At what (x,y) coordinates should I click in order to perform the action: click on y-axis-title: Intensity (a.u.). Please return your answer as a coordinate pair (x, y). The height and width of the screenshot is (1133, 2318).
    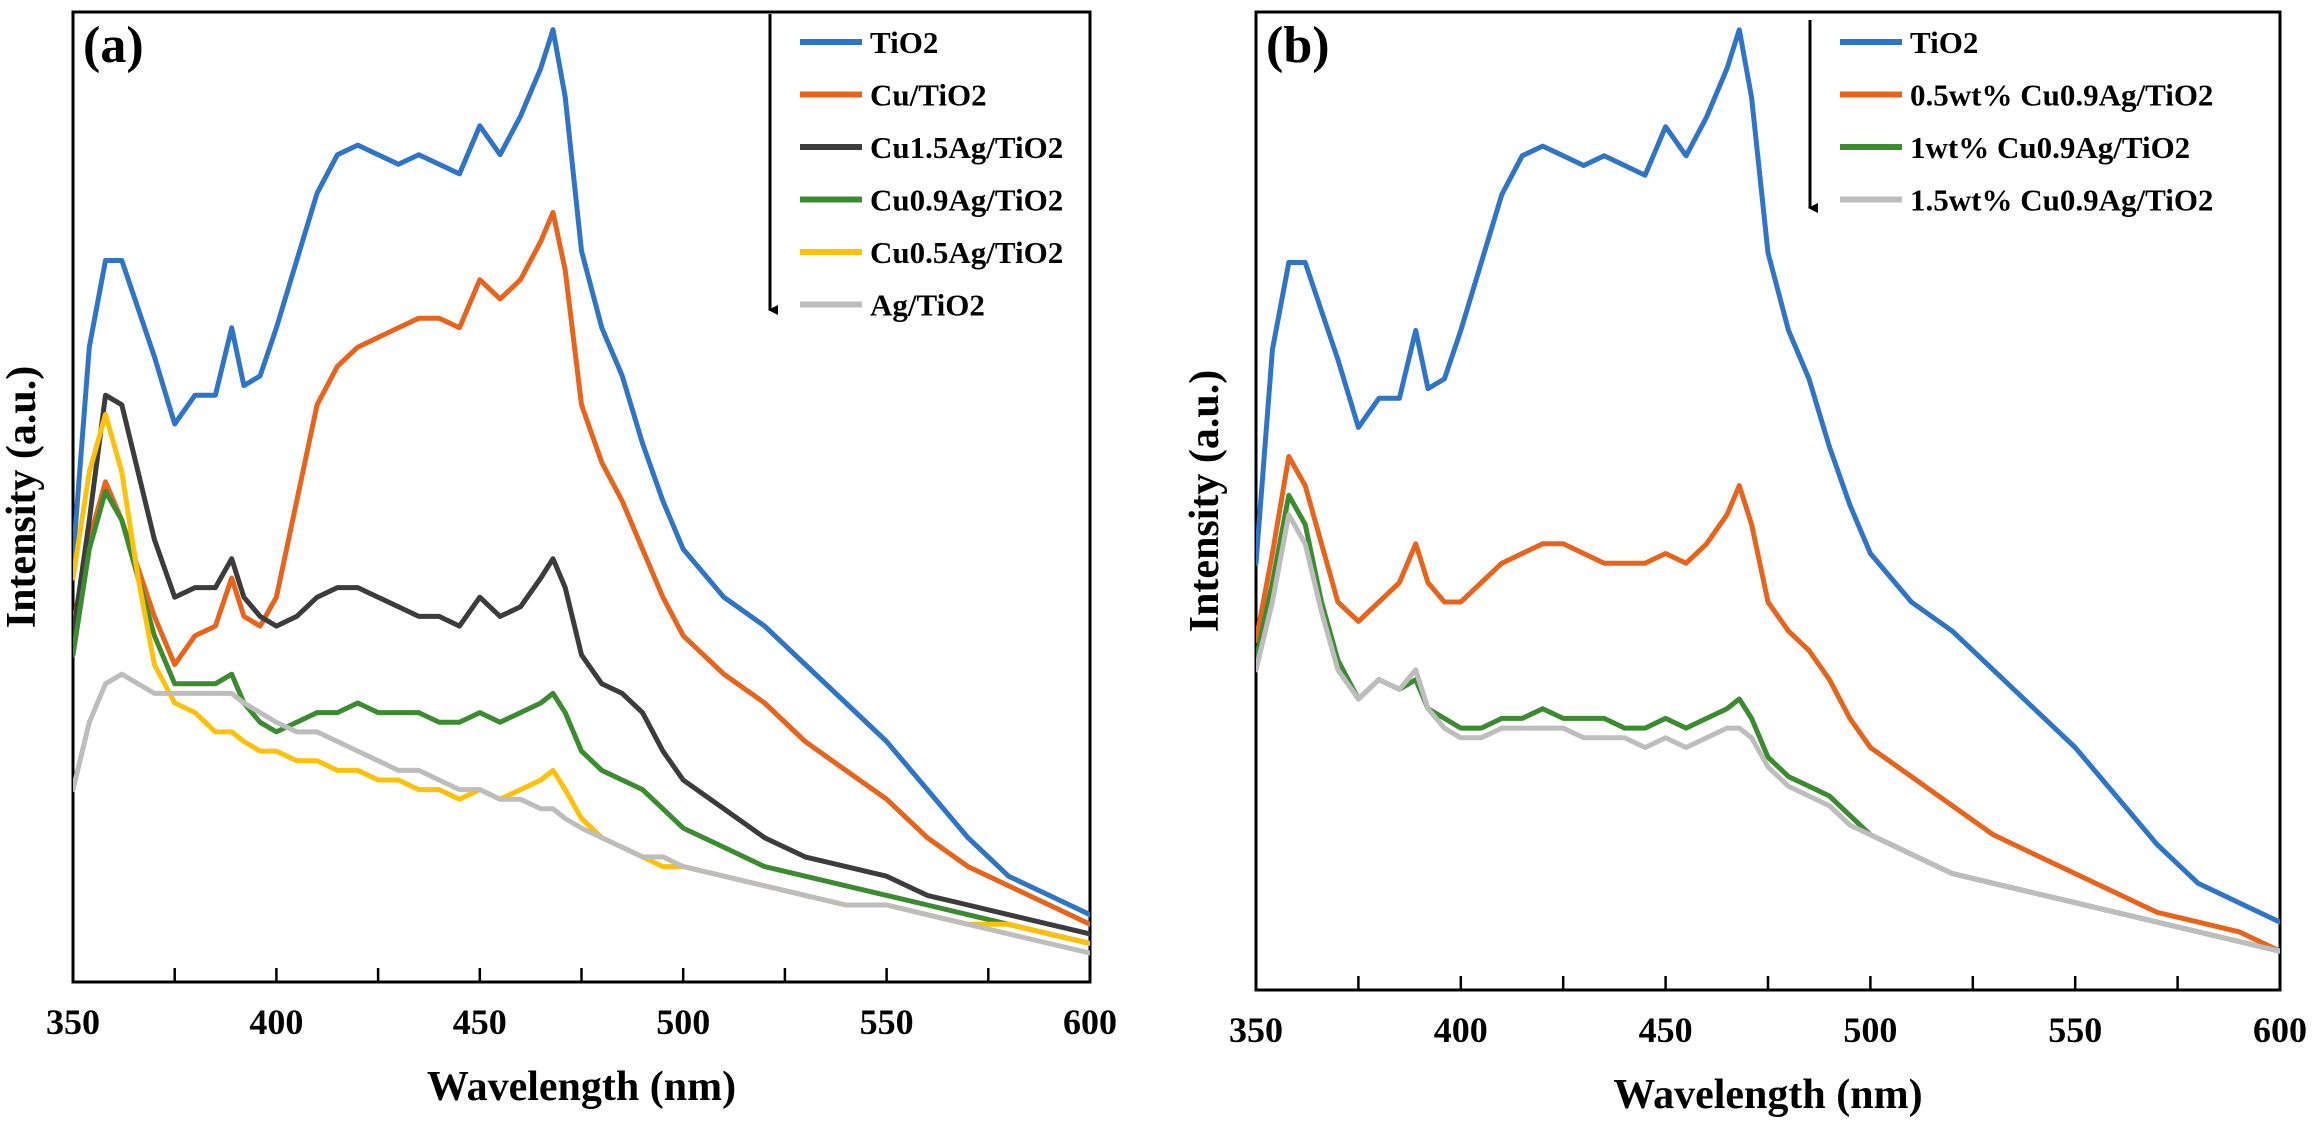
    Looking at the image, I should click on (22, 497).